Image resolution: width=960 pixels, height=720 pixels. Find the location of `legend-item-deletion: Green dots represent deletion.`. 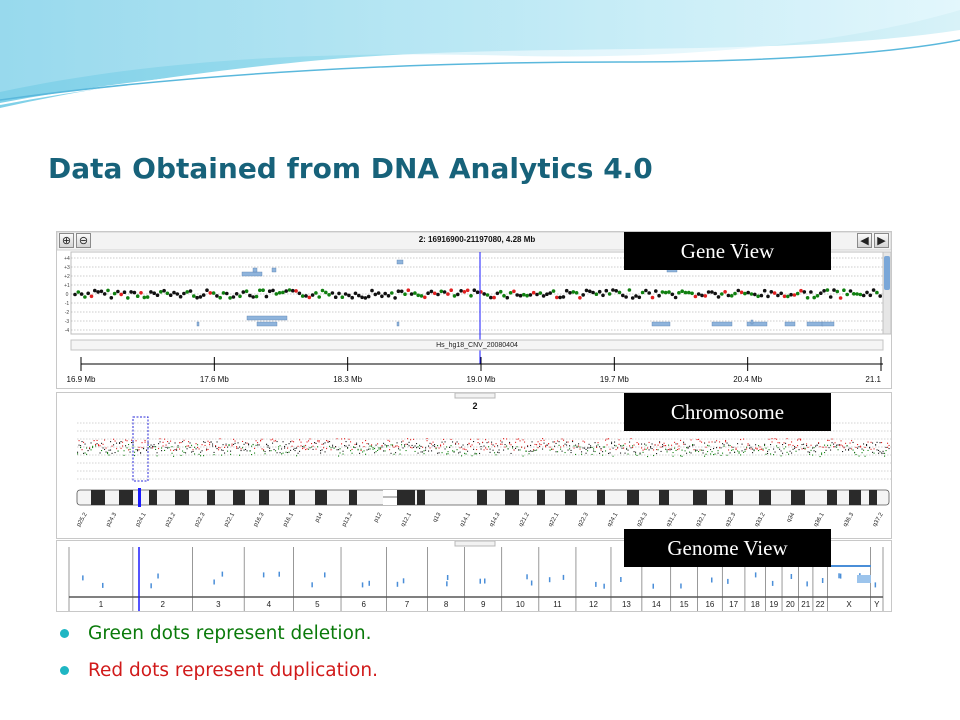

legend-item-deletion: Green dots represent deletion. is located at coordinates (218, 639).